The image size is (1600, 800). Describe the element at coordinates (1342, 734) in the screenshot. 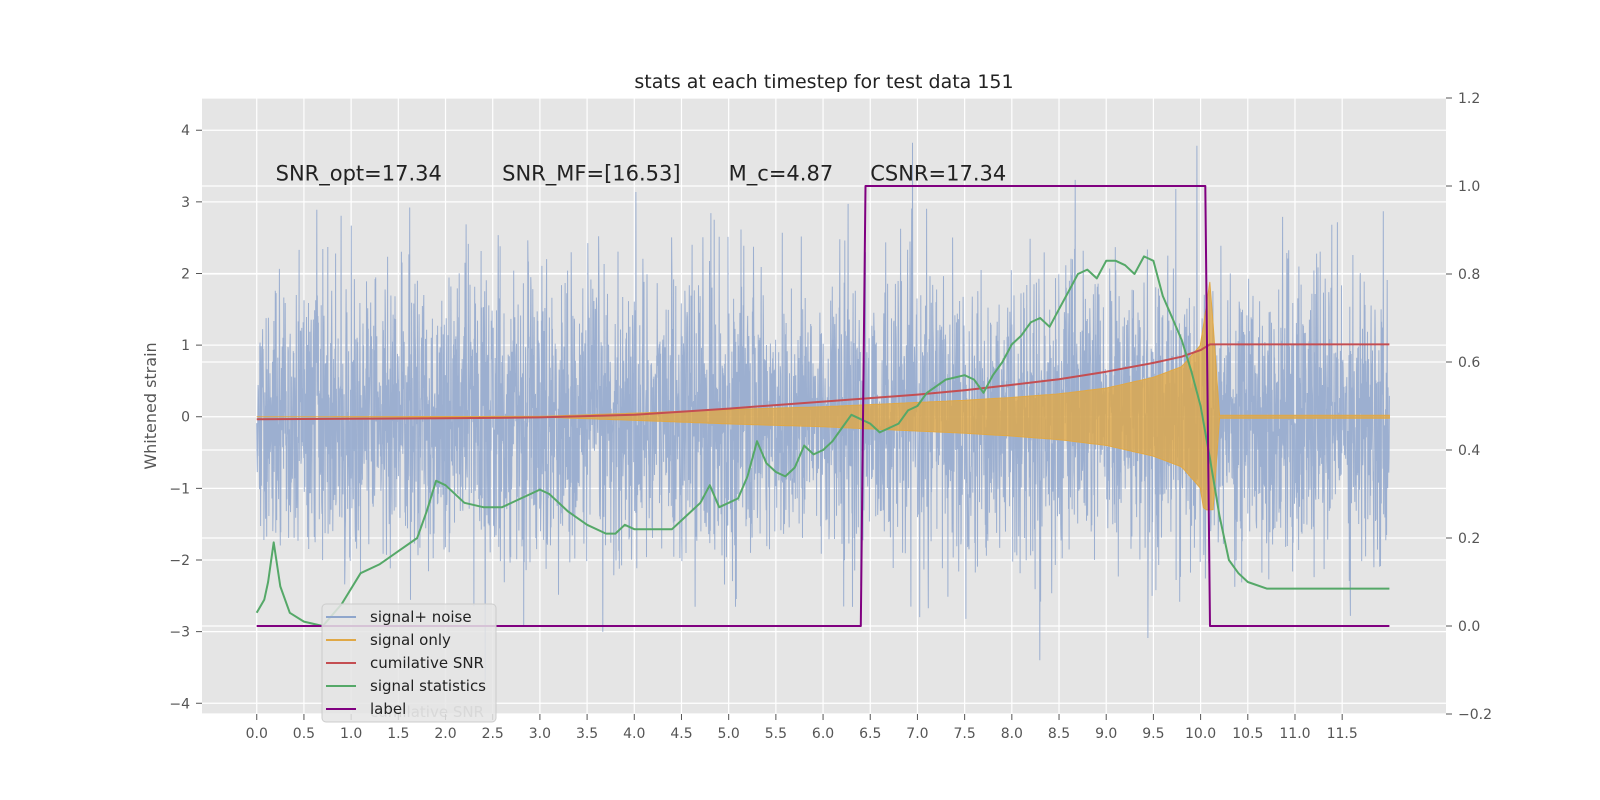

I see `x-tick-label: 11.5` at that location.